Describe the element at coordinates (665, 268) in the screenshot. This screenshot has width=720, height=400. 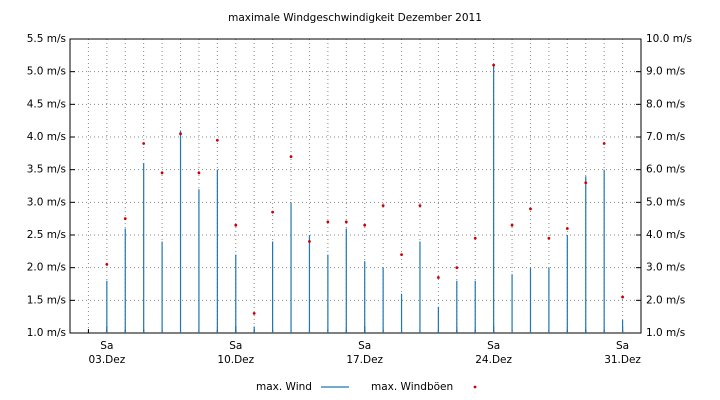
I see `y2-tick-label: 3.0 m/s` at that location.